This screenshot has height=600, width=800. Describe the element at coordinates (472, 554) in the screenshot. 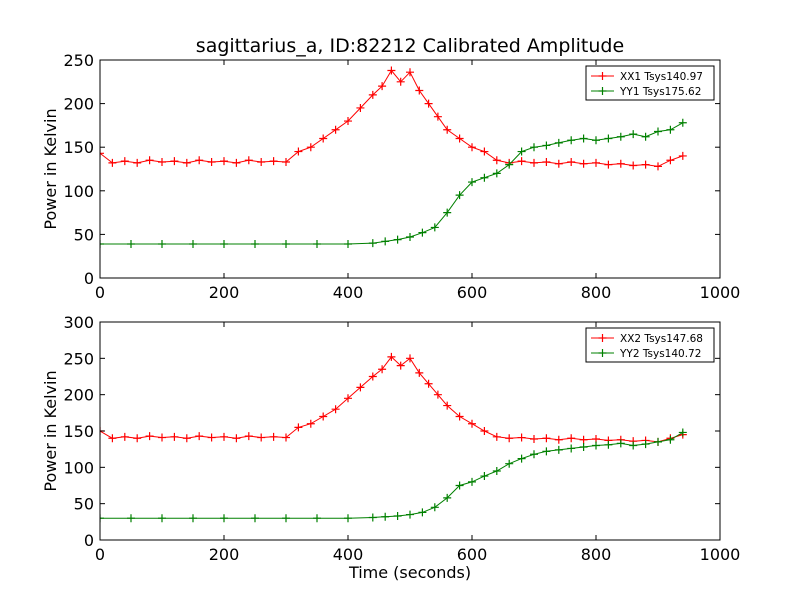

I see `x-tick-label: 600` at that location.